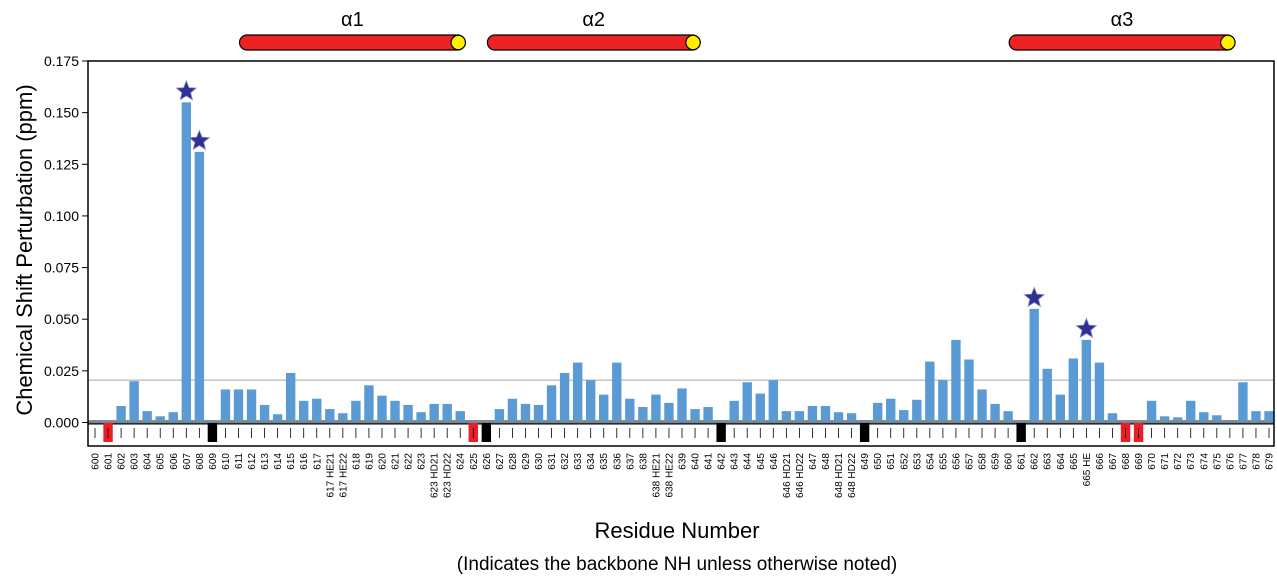  What do you see at coordinates (1122, 30) in the screenshot?
I see `helix-3: α3` at bounding box center [1122, 30].